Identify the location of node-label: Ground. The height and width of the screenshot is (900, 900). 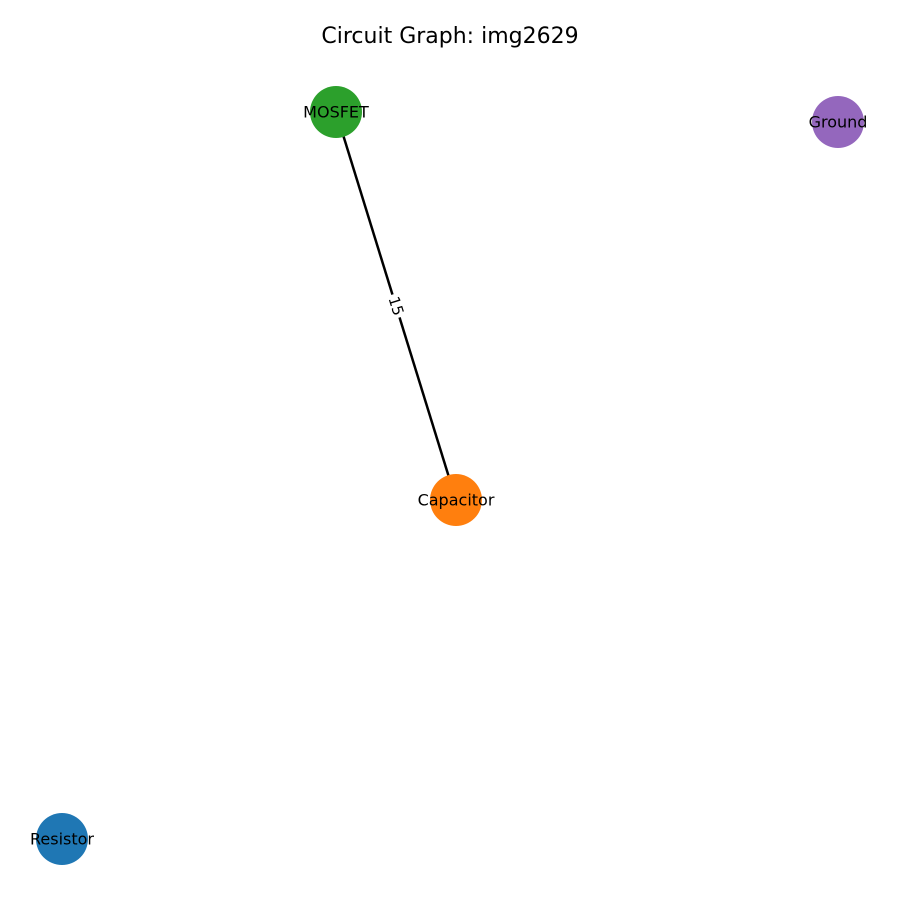
(838, 122).